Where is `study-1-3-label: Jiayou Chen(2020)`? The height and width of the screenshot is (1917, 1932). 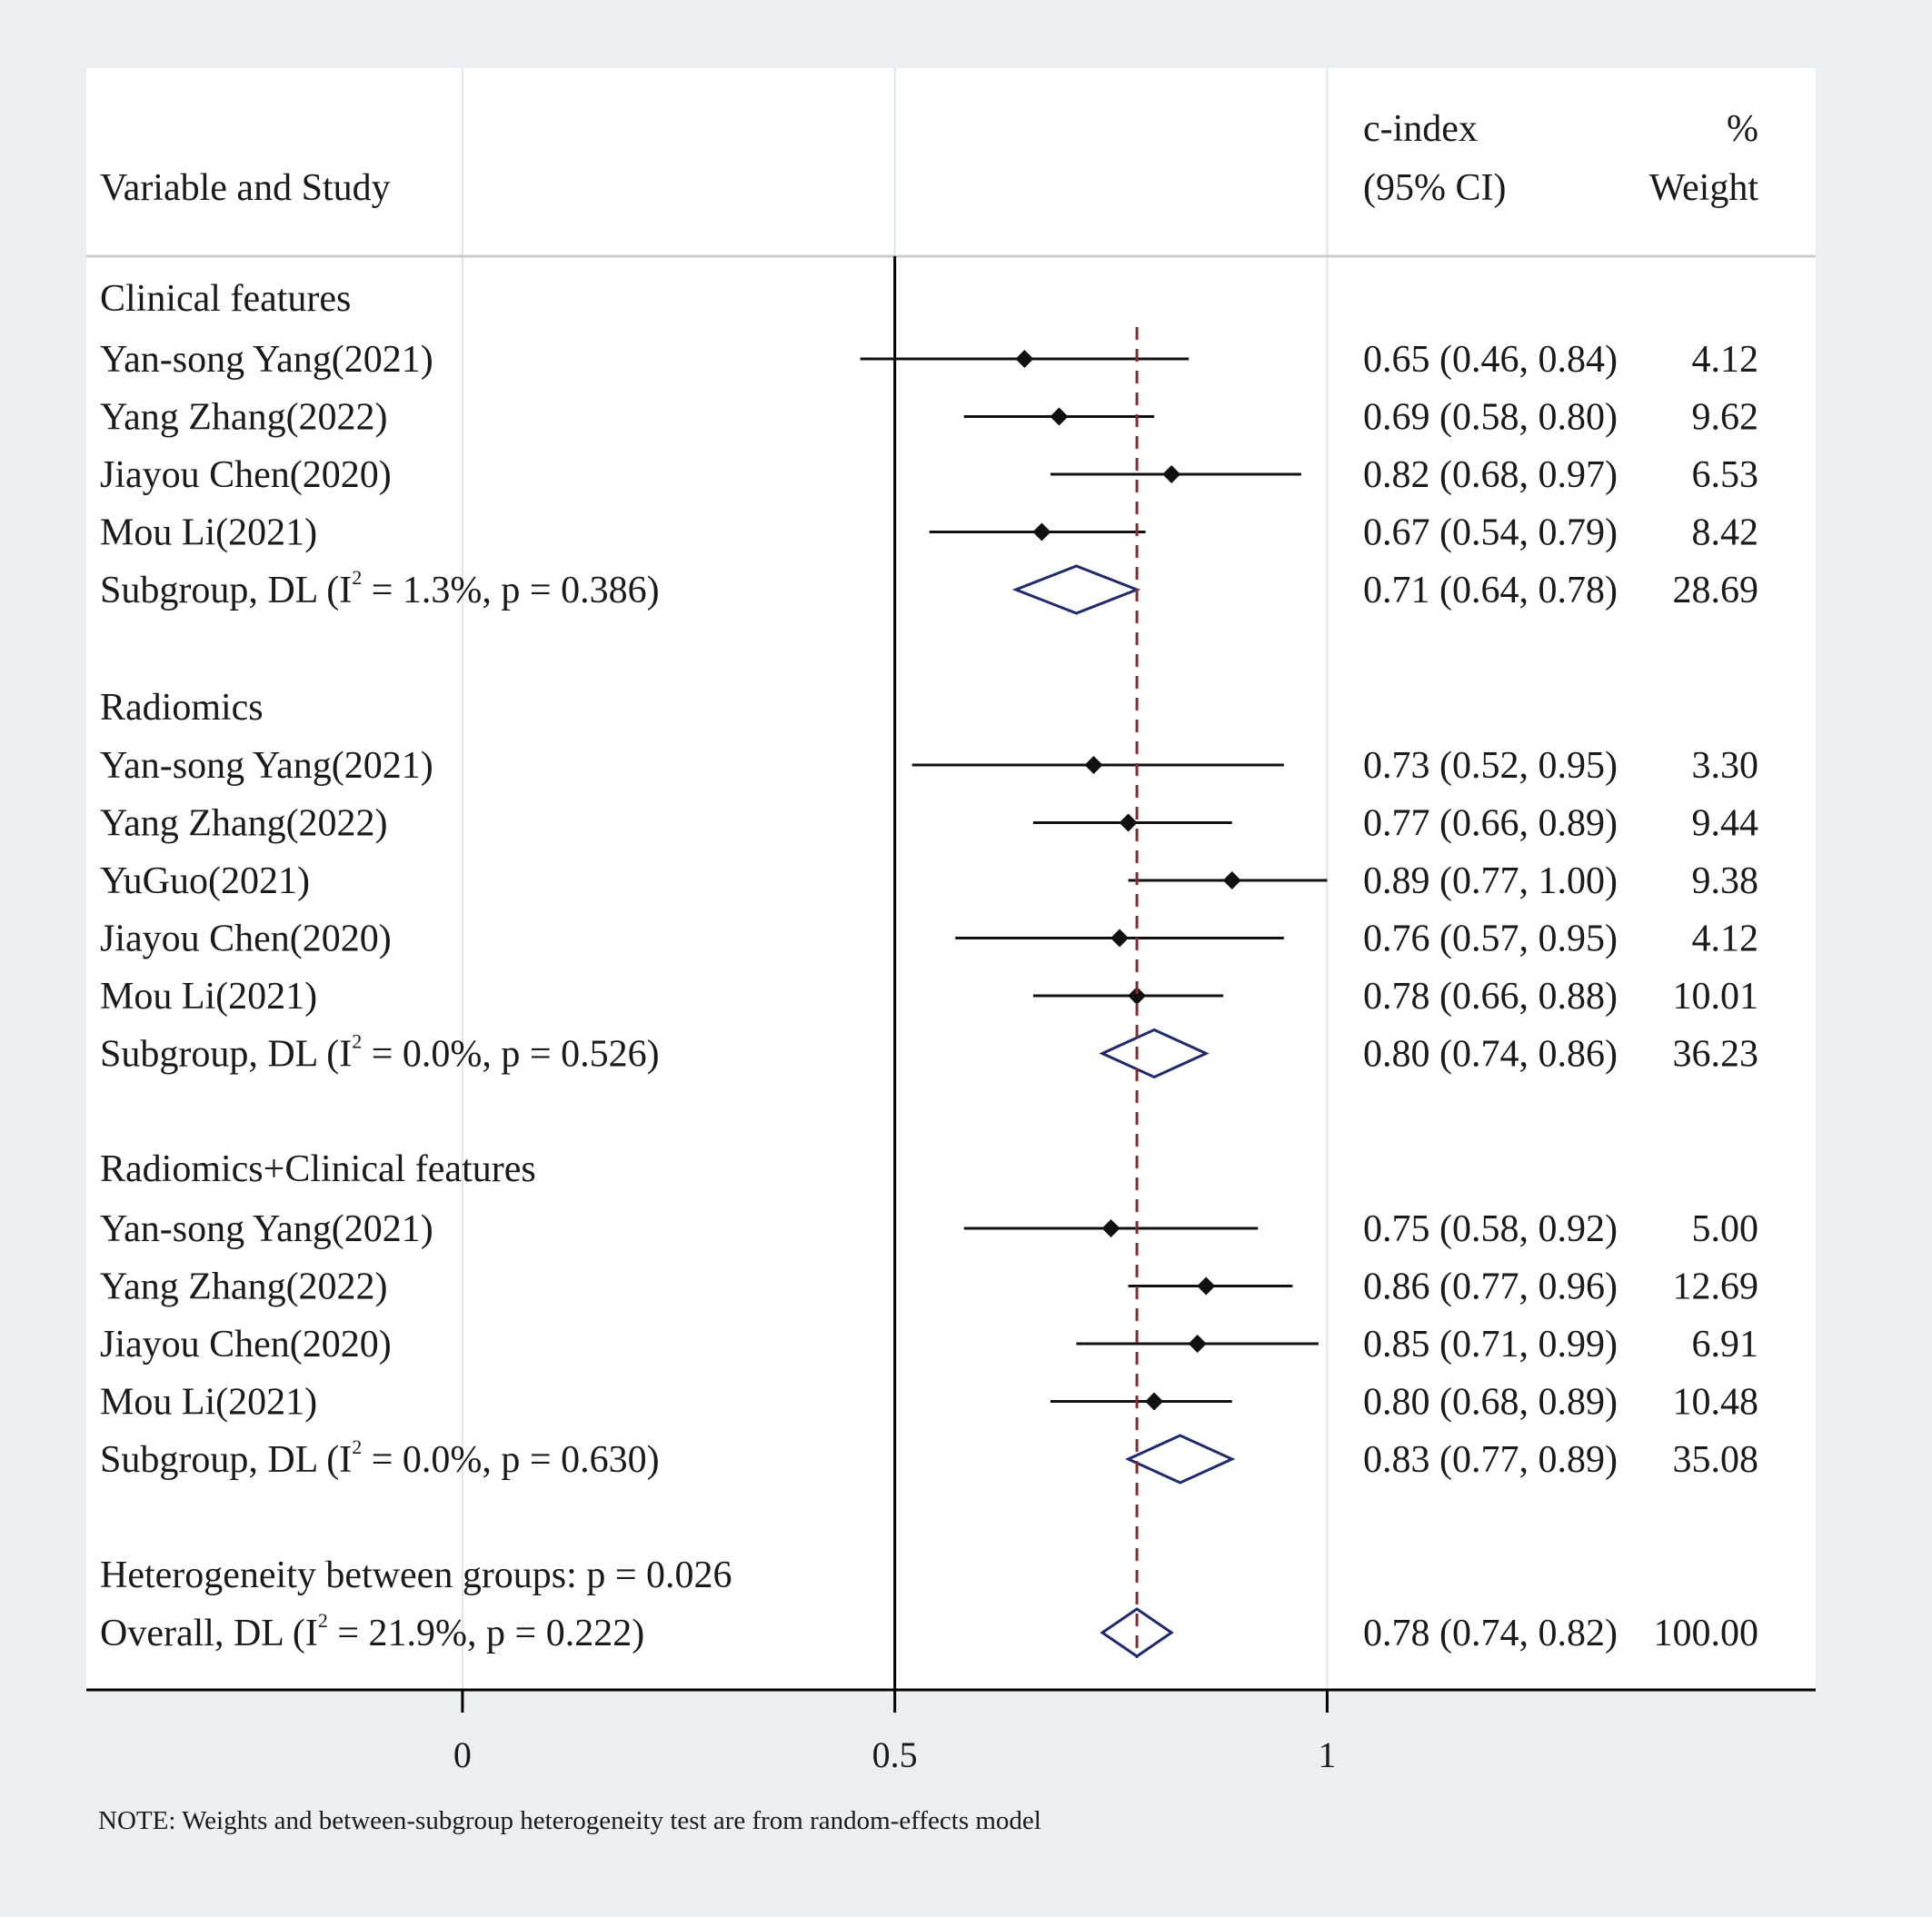
study-1-3-label: Jiayou Chen(2020) is located at coordinates (246, 940).